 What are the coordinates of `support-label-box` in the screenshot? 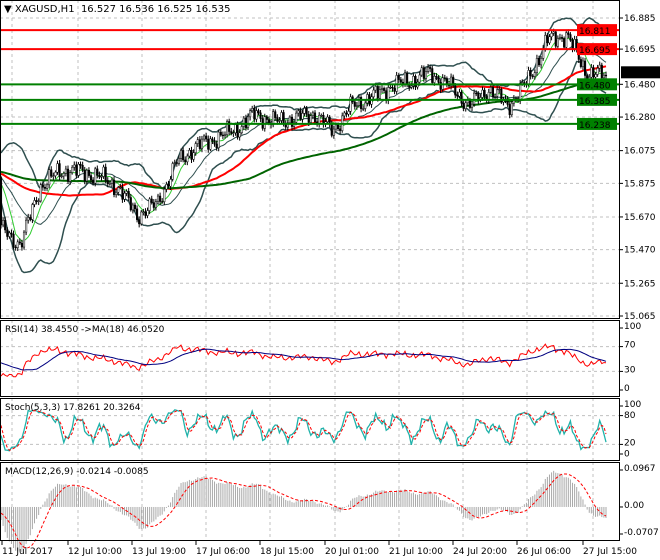 It's located at (597, 123).